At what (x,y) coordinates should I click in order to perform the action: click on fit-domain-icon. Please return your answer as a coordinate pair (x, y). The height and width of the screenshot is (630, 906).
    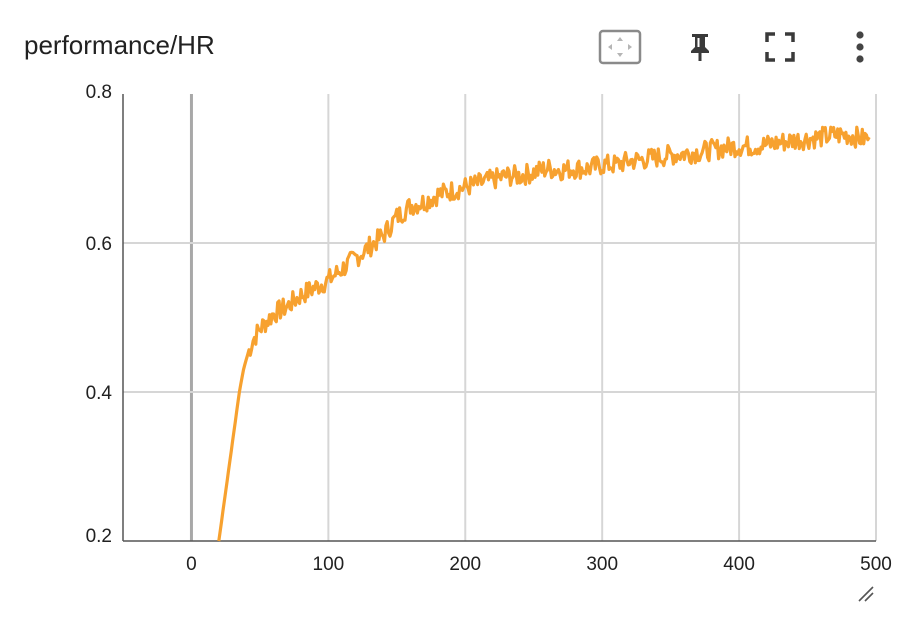
    Looking at the image, I should click on (620, 47).